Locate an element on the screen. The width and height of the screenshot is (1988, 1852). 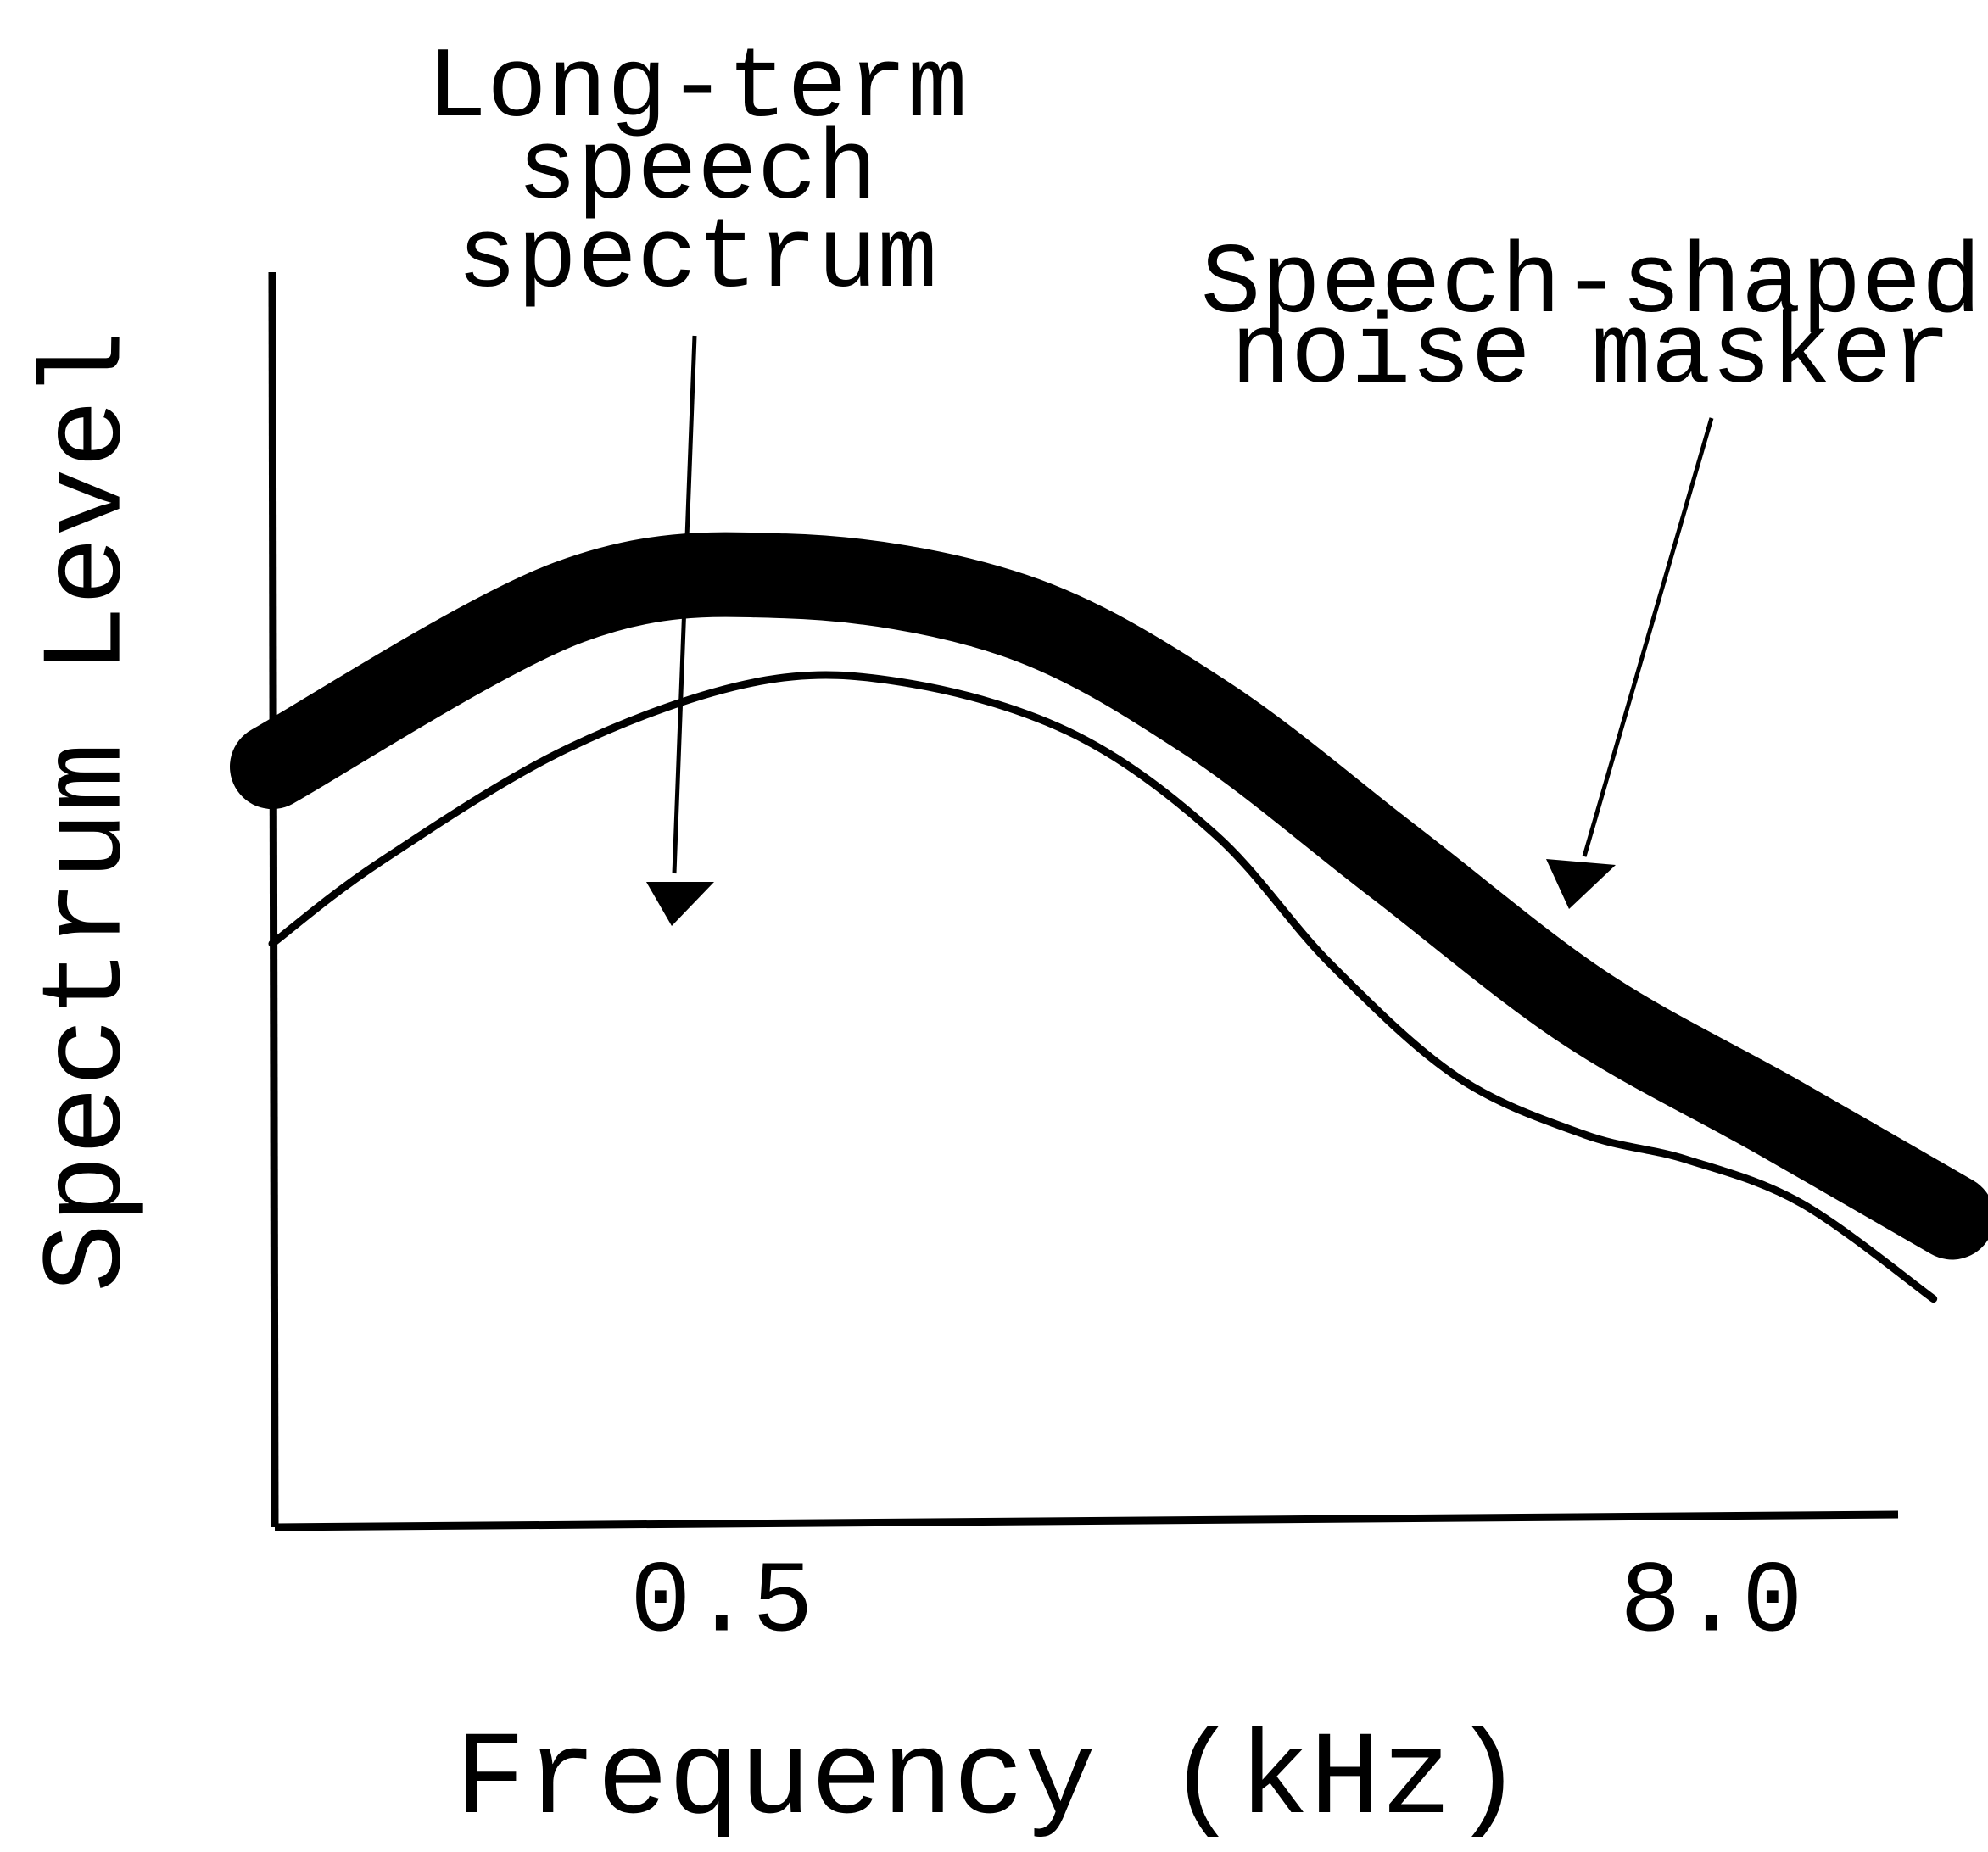
y-axis is located at coordinates (273, 900).